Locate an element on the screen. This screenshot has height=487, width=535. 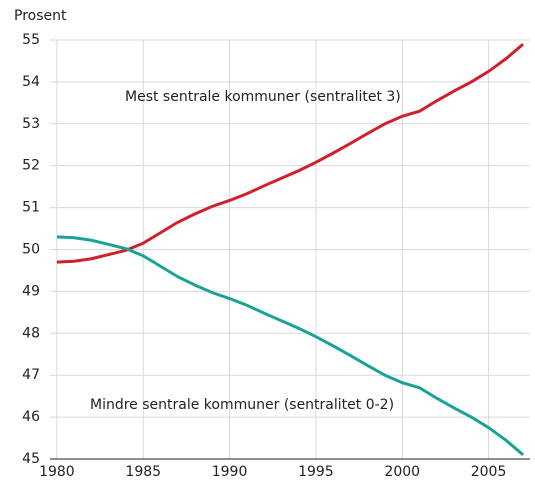
y-tick-label: 48 is located at coordinates (31, 333).